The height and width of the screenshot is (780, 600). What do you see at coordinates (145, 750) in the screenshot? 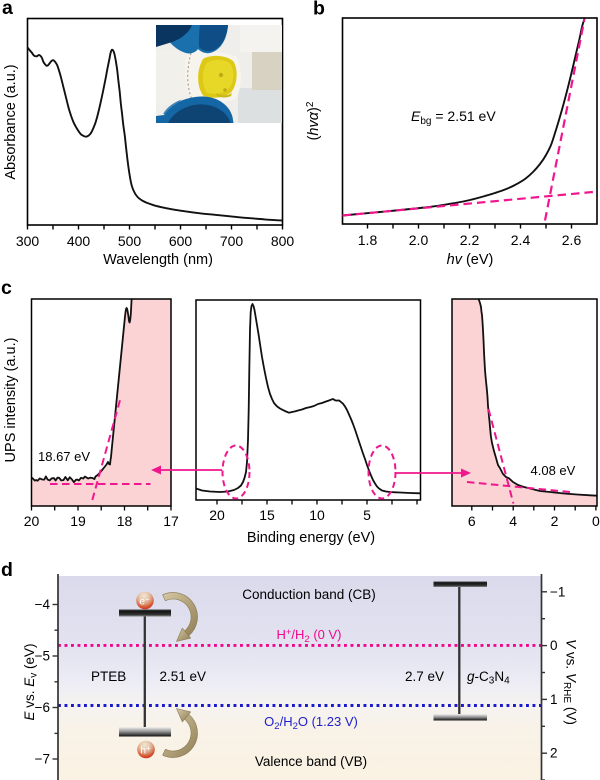
I see `svg-text: h+` at bounding box center [145, 750].